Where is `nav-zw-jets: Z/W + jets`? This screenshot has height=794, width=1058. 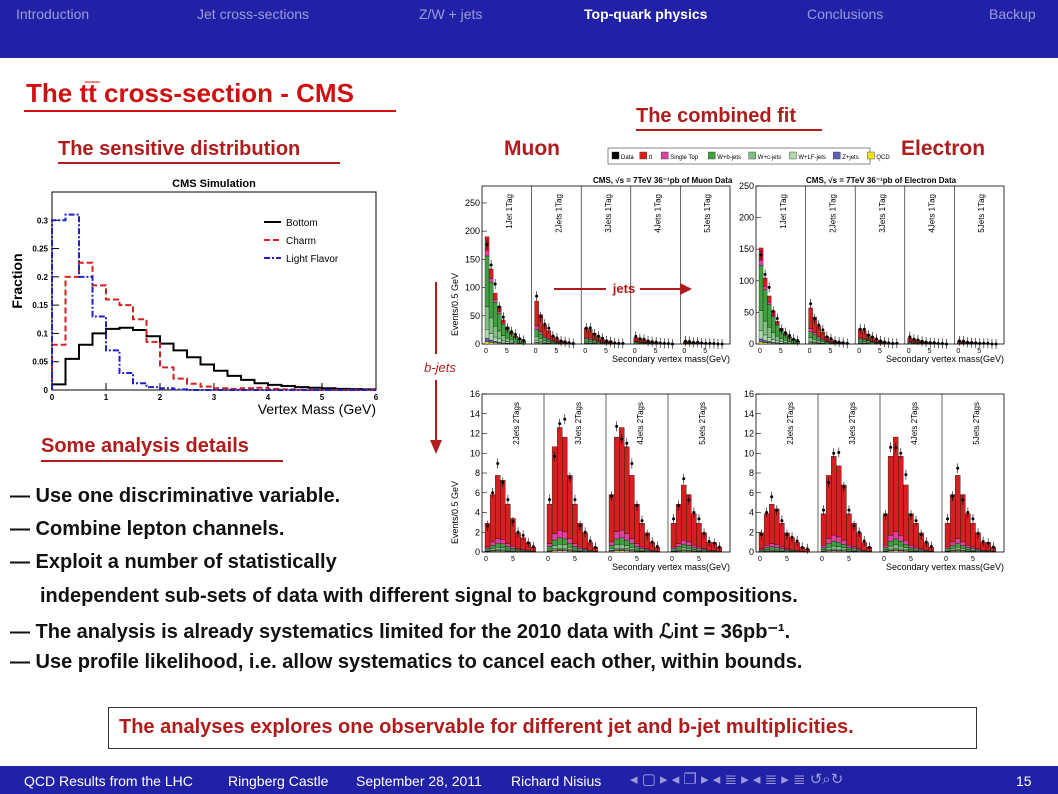 nav-zw-jets: Z/W + jets is located at coordinates (451, 14).